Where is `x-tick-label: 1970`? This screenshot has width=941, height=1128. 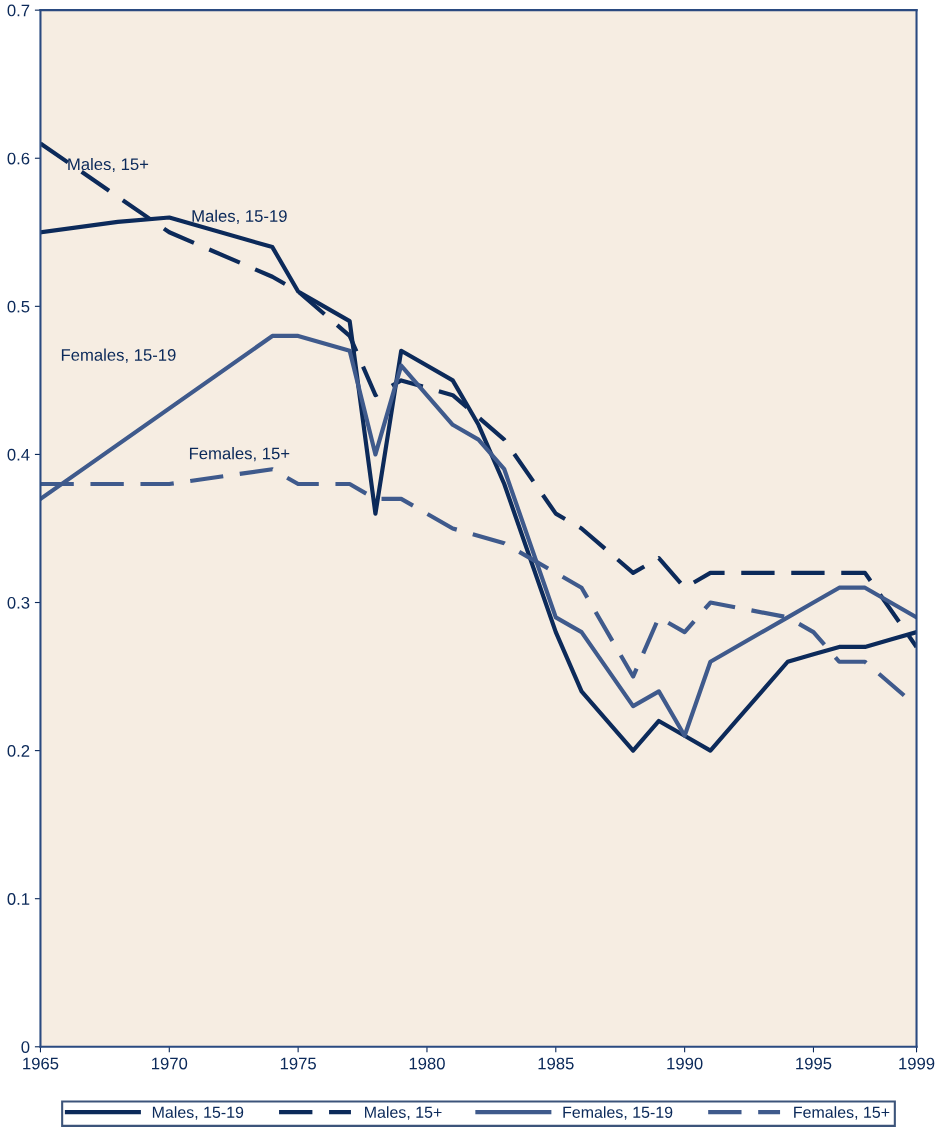 x-tick-label: 1970 is located at coordinates (170, 1063).